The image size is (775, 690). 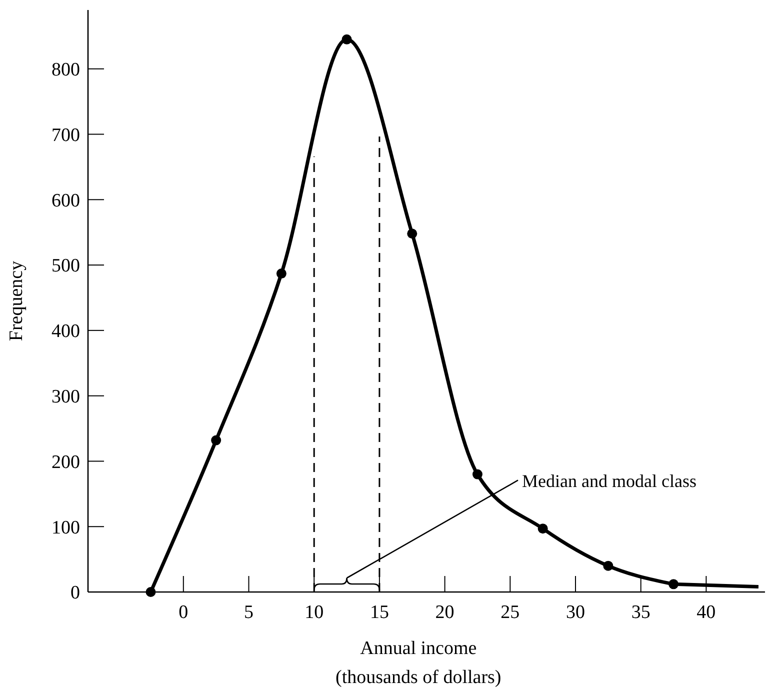 What do you see at coordinates (66, 331) in the screenshot?
I see `y-tick-label: 400` at bounding box center [66, 331].